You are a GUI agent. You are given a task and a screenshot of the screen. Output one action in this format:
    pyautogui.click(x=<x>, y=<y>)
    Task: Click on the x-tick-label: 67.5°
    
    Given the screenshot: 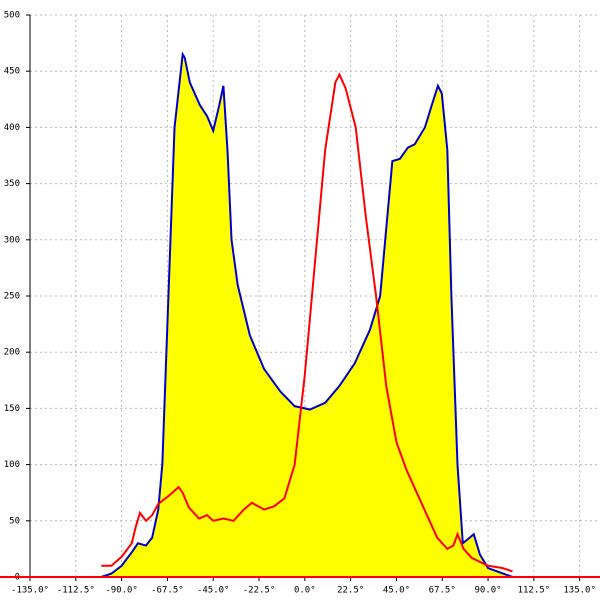 What is the action you would take?
    pyautogui.click(x=442, y=591)
    